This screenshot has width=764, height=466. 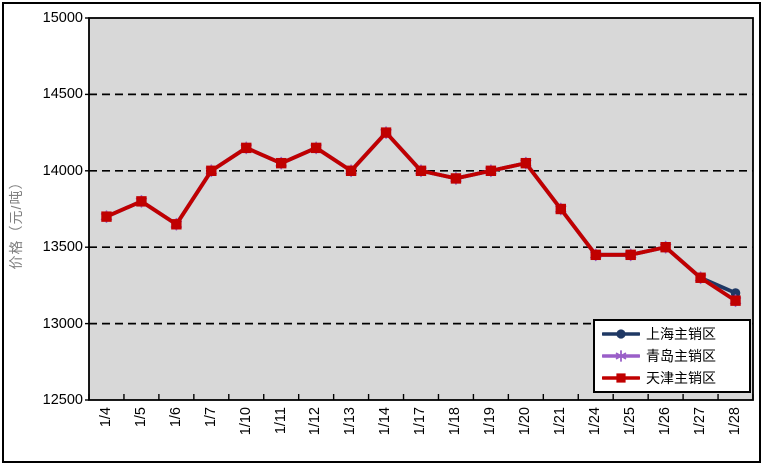 What do you see at coordinates (560, 421) in the screenshot?
I see `x-tick-label: 1/21` at bounding box center [560, 421].